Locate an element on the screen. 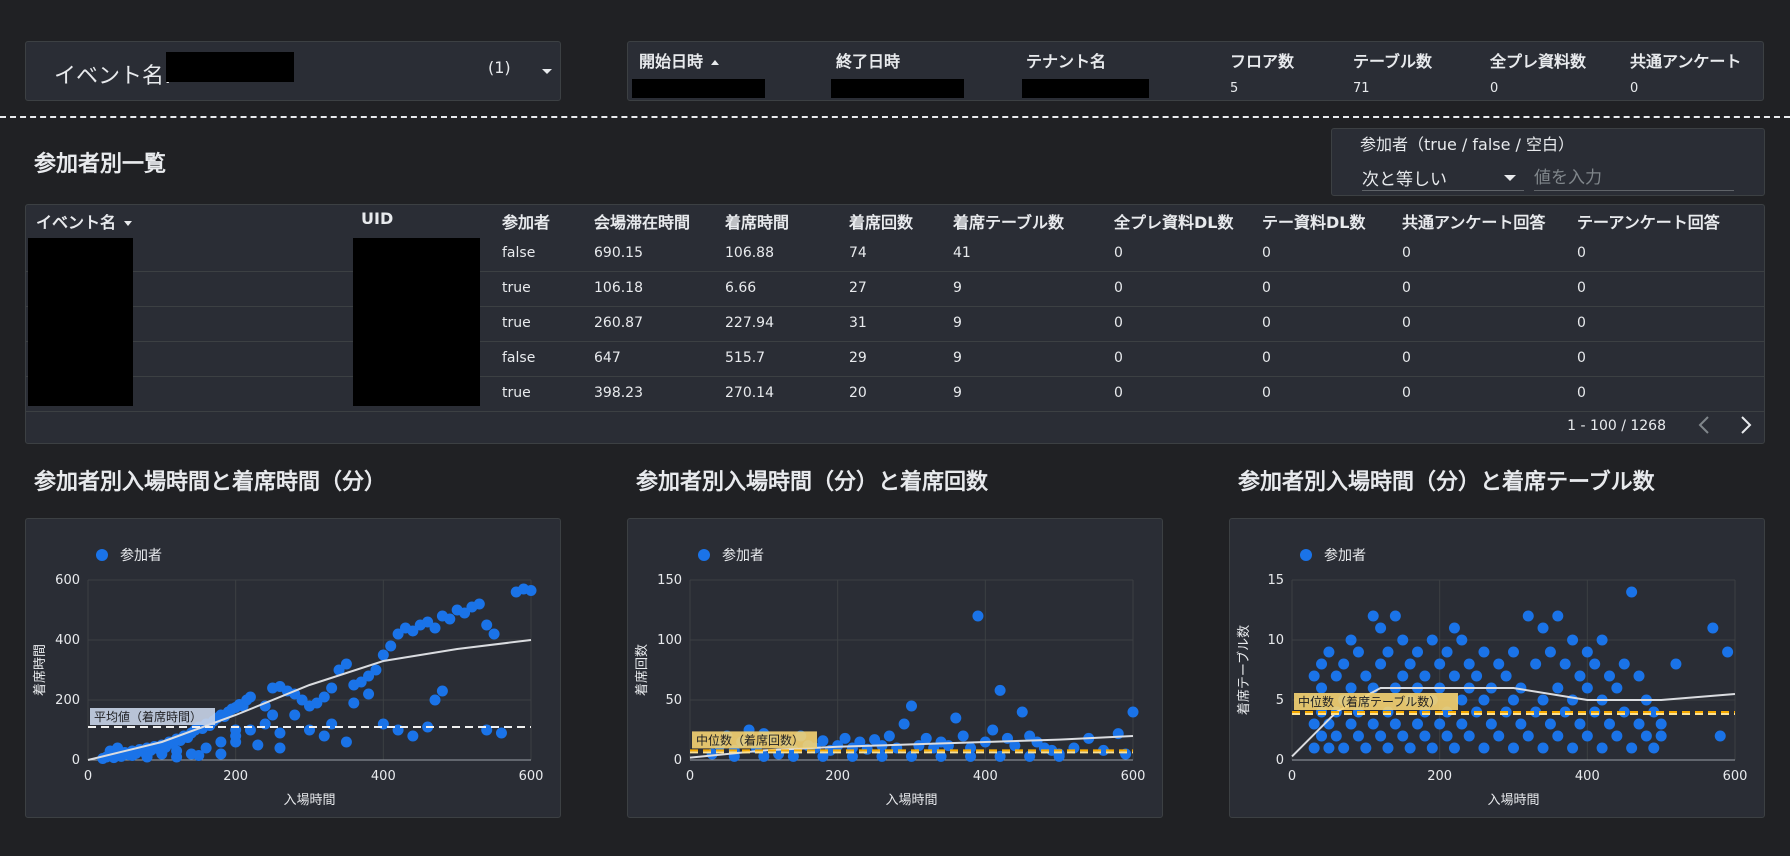 The image size is (1790, 856). filter-value-input is located at coordinates (1634, 178).